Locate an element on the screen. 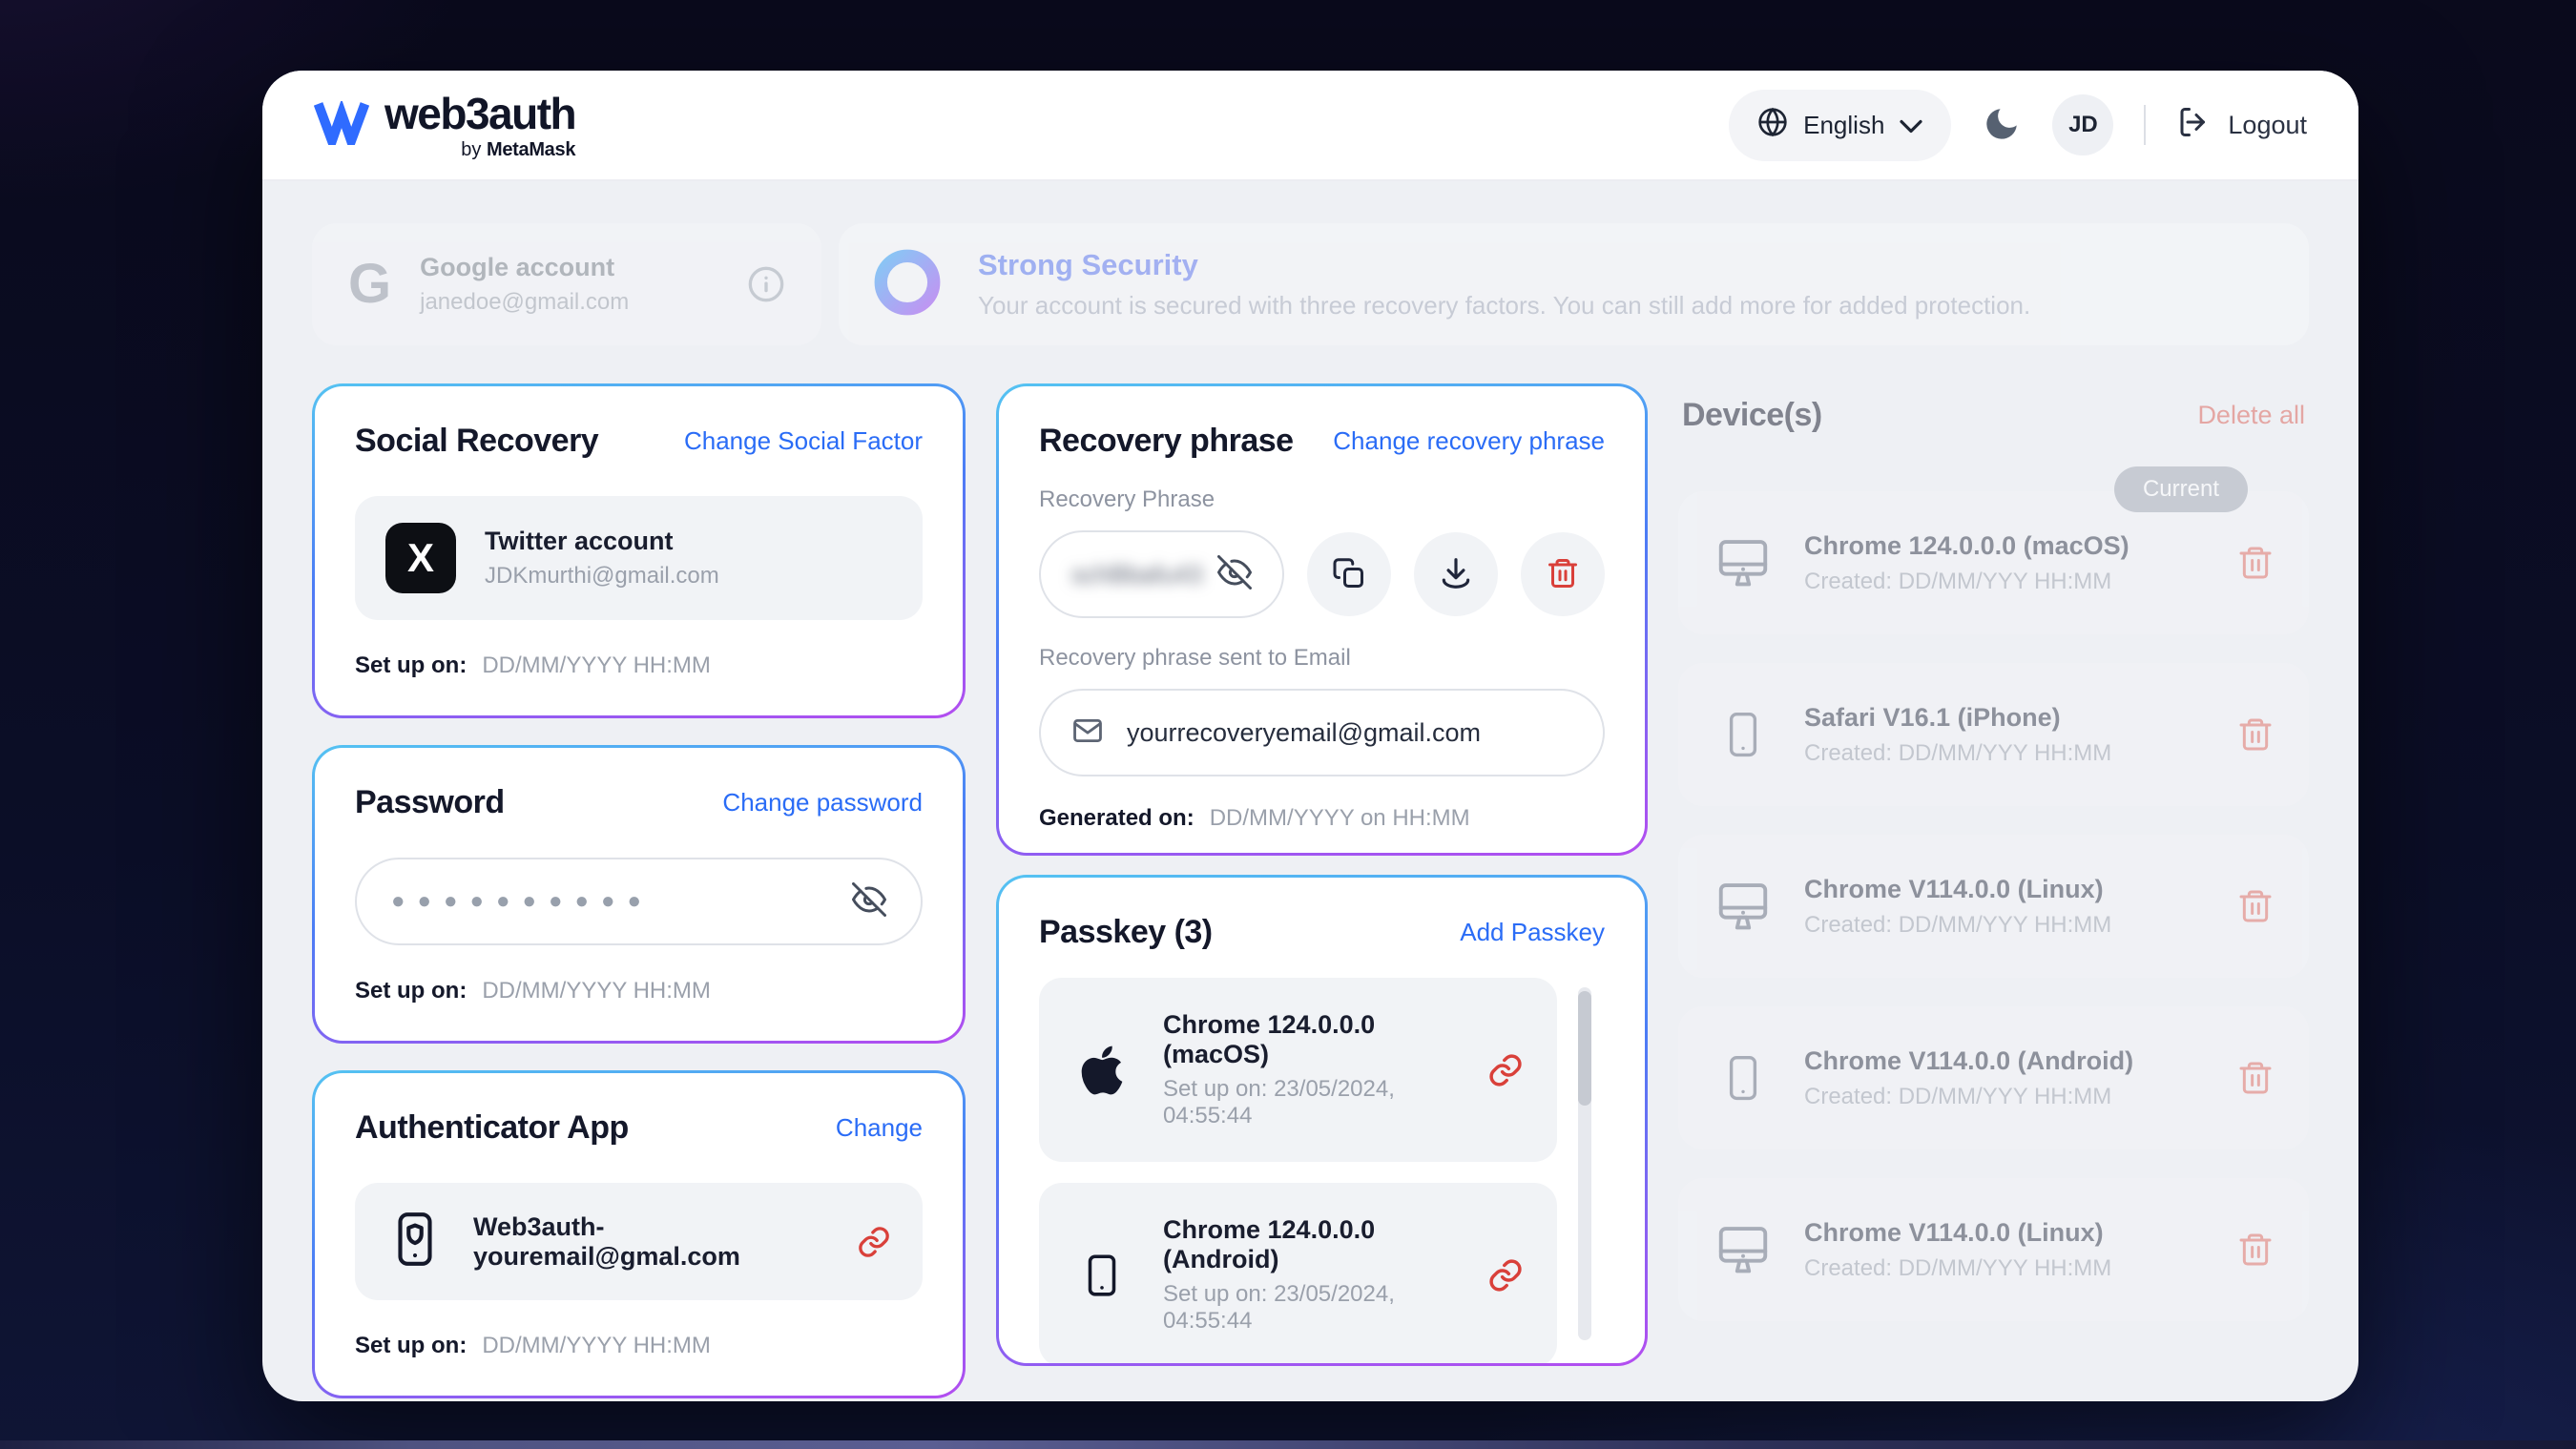  chevron-down-icon is located at coordinates (1911, 125).